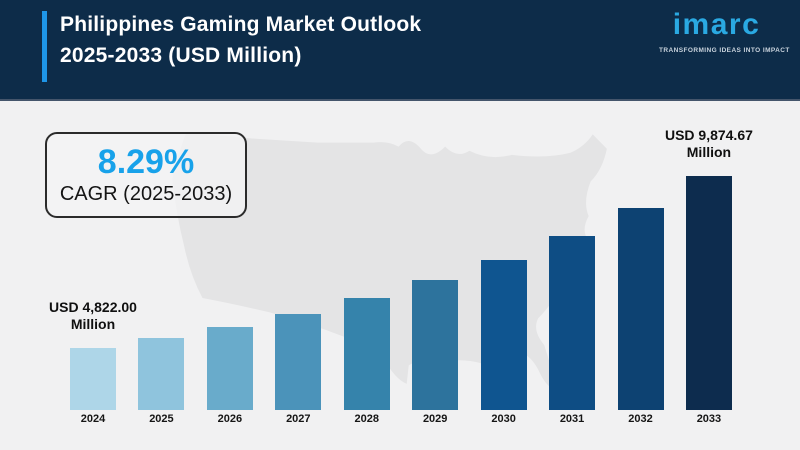 The image size is (800, 450). I want to click on bar-2030, so click(503, 335).